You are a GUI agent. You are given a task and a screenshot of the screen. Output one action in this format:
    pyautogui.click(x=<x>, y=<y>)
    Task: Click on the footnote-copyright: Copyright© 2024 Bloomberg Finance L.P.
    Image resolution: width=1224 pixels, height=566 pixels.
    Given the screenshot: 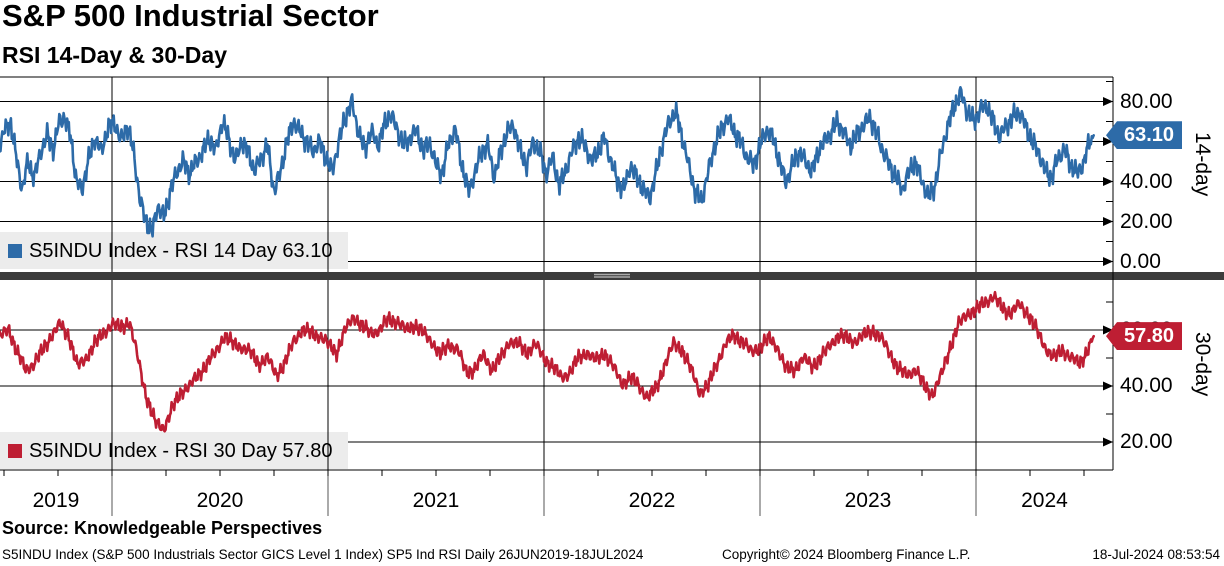 What is the action you would take?
    pyautogui.click(x=846, y=554)
    